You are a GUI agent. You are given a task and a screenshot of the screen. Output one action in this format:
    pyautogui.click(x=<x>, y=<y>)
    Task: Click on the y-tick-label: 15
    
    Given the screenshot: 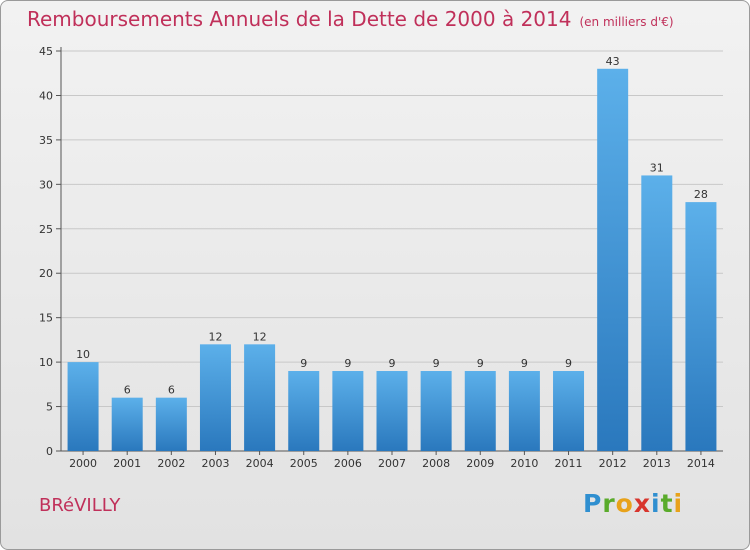 What is the action you would take?
    pyautogui.click(x=46, y=318)
    